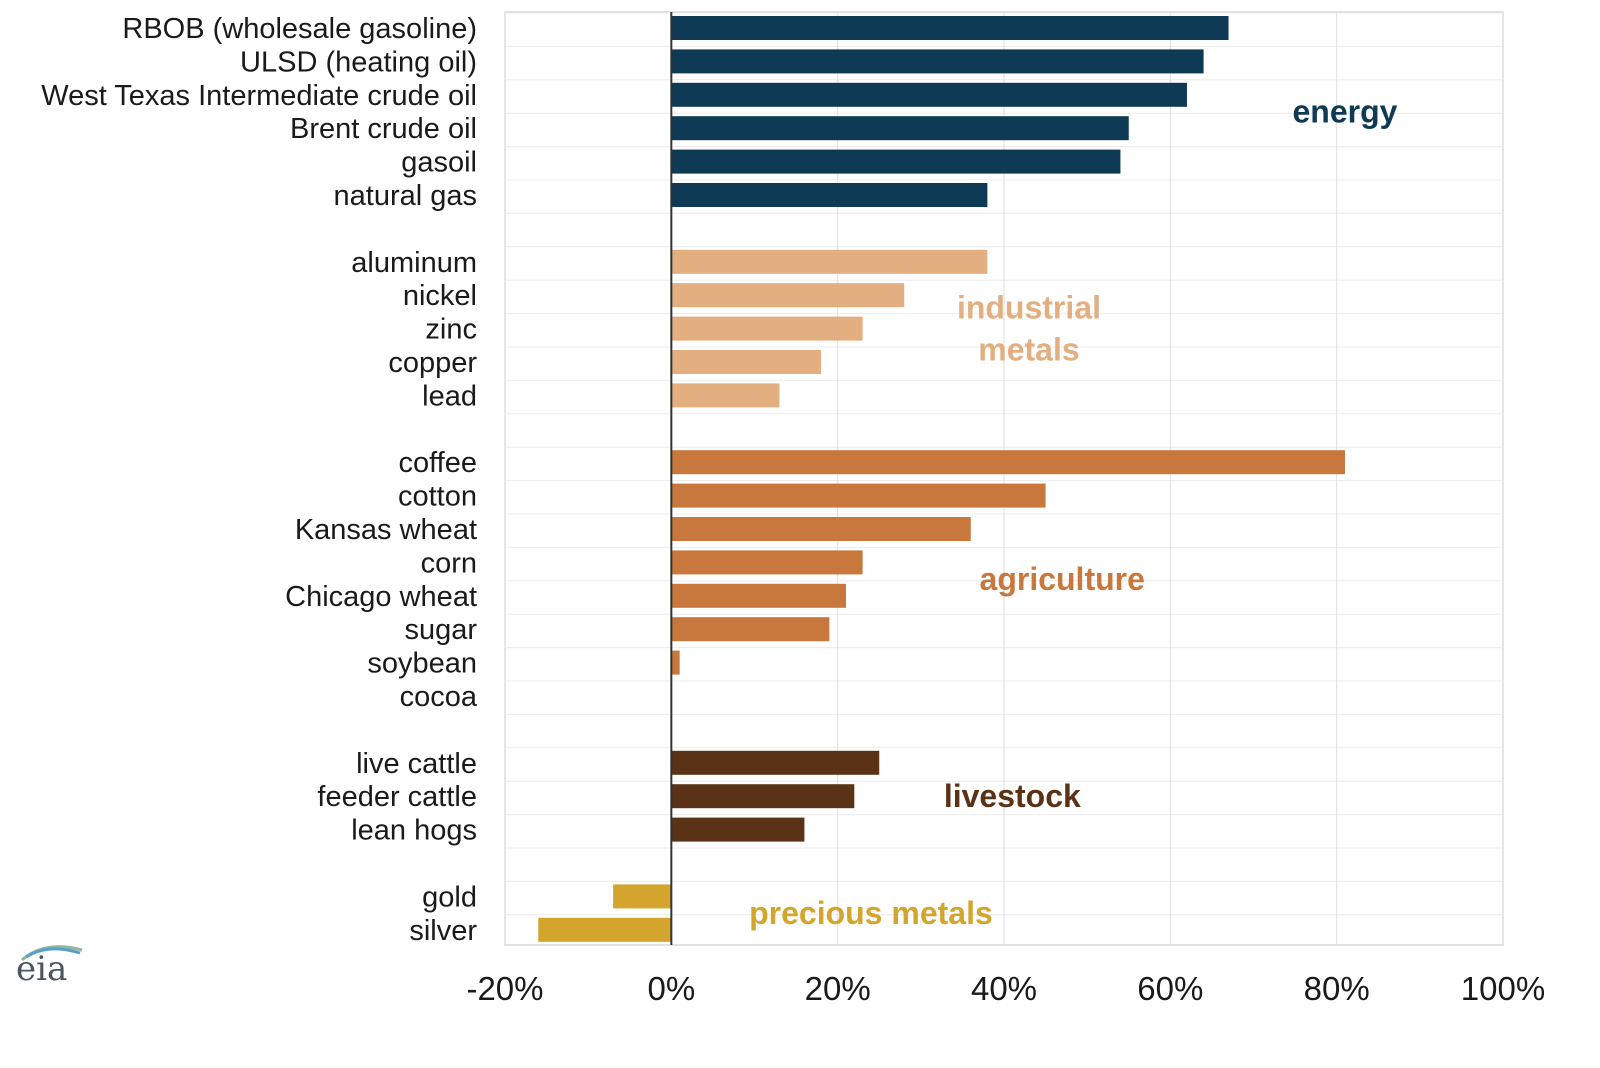 This screenshot has height=1068, width=1600. Describe the element at coordinates (929, 94) in the screenshot. I see `bar-west-texas-intermediate-crude-oil` at that location.